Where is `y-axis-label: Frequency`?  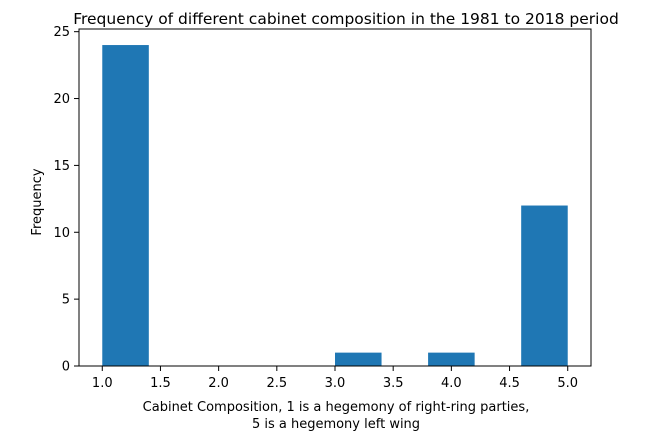
y-axis-label: Frequency is located at coordinates (37, 201).